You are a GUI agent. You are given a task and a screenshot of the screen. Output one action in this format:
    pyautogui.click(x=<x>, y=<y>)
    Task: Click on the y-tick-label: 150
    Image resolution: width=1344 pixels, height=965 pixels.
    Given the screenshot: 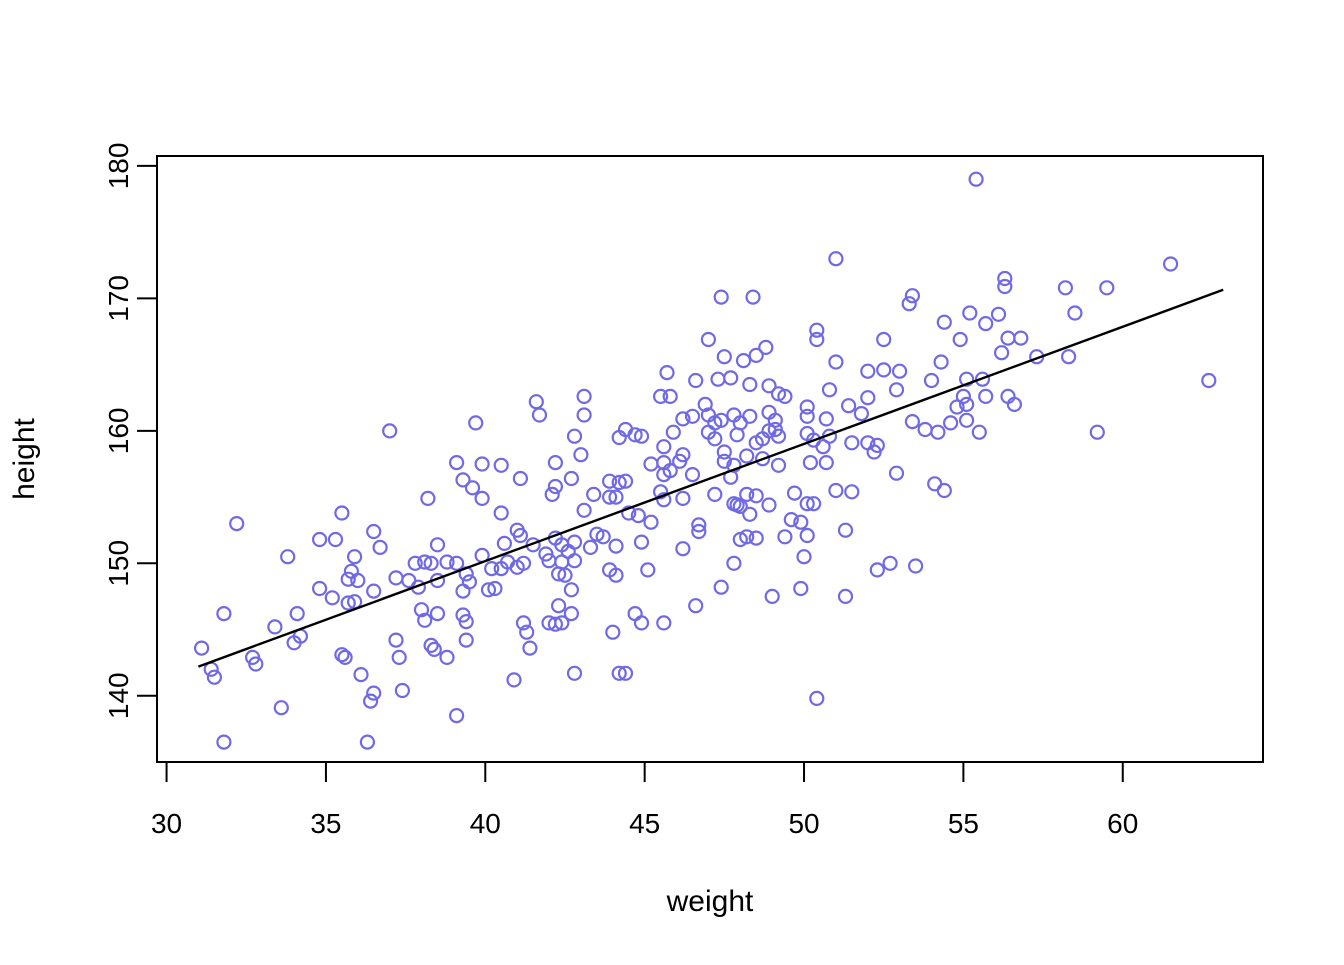 What is the action you would take?
    pyautogui.click(x=118, y=563)
    